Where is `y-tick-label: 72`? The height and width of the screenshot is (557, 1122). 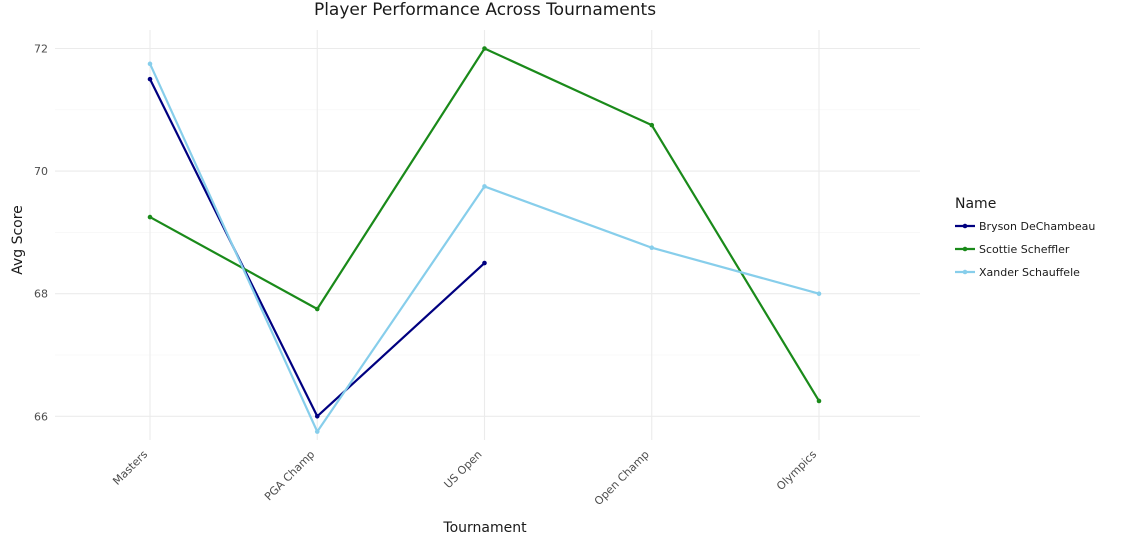 y-tick-label: 72 is located at coordinates (41, 49).